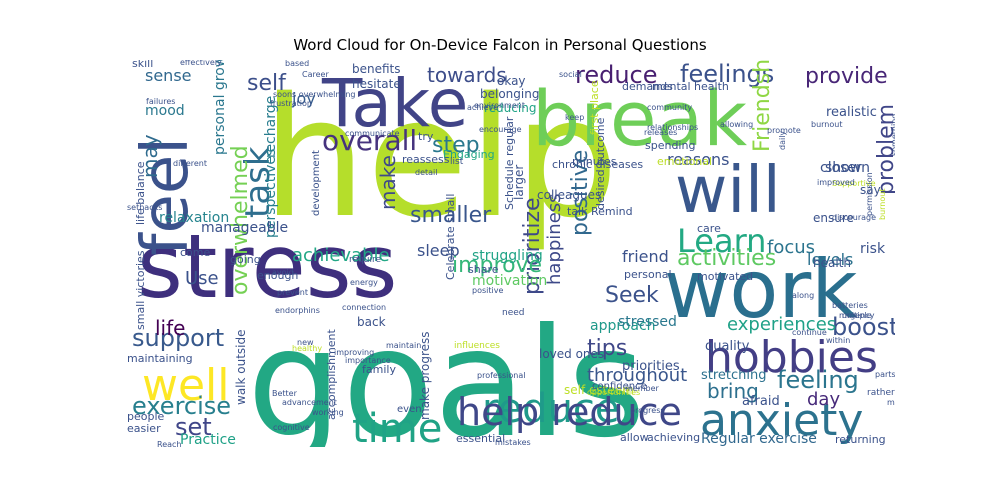 The width and height of the screenshot is (1000, 500). Describe the element at coordinates (403, 345) in the screenshot. I see `word-maintain: maintain` at that location.